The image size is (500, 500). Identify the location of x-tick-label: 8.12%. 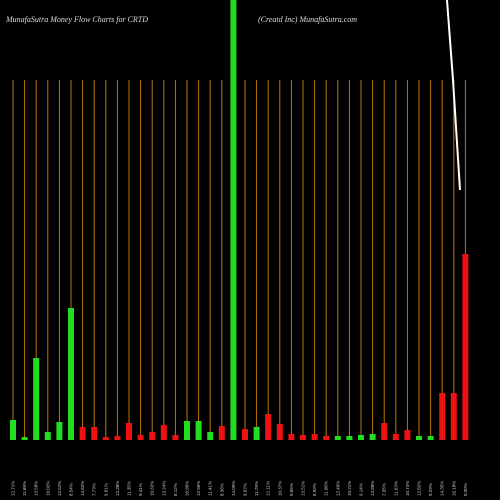
(175, 489).